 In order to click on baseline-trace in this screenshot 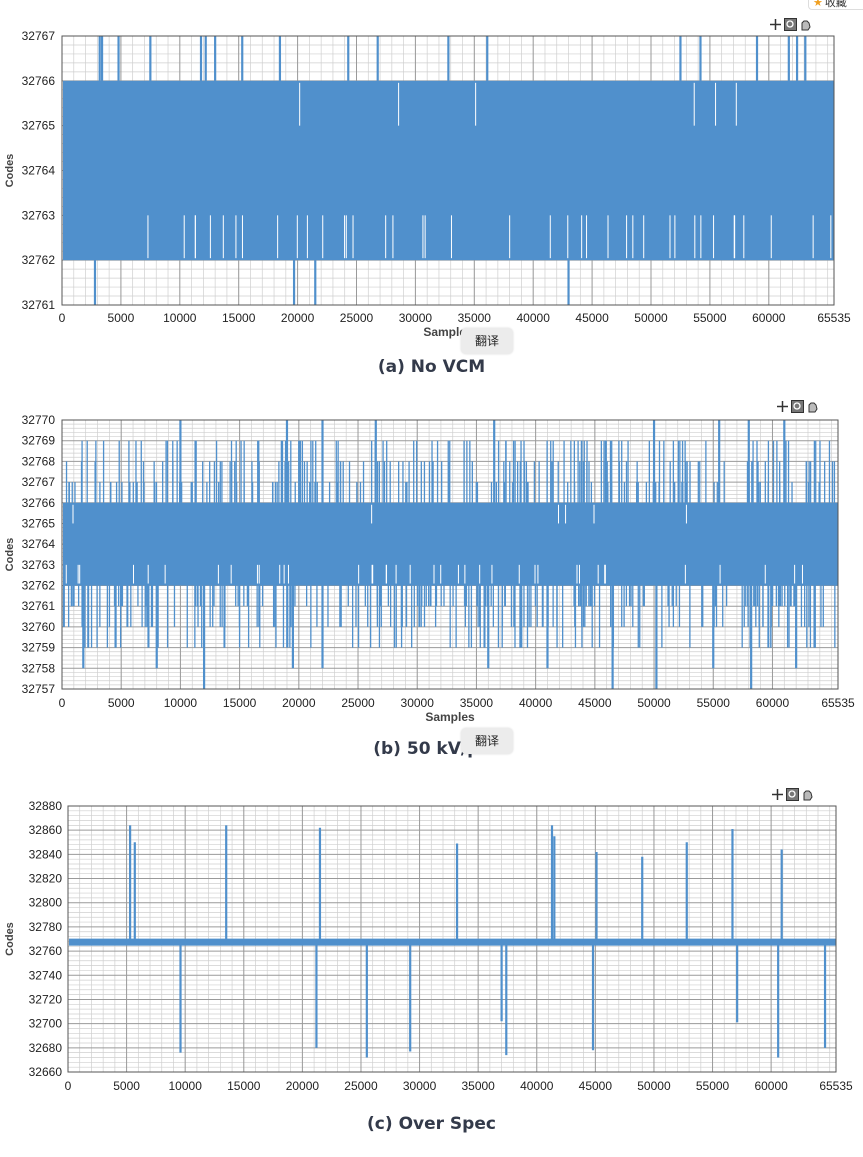, I will do `click(452, 942)`.